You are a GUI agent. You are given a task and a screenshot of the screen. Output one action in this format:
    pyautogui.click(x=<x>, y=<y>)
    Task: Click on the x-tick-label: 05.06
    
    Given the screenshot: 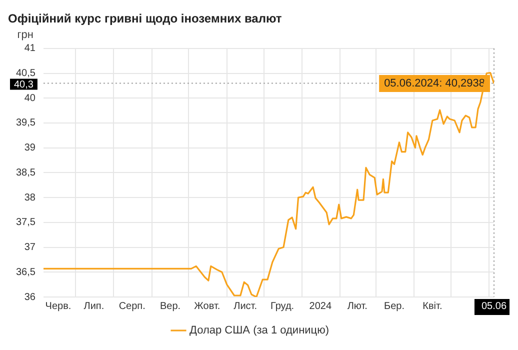 What is the action you would take?
    pyautogui.click(x=494, y=306)
    